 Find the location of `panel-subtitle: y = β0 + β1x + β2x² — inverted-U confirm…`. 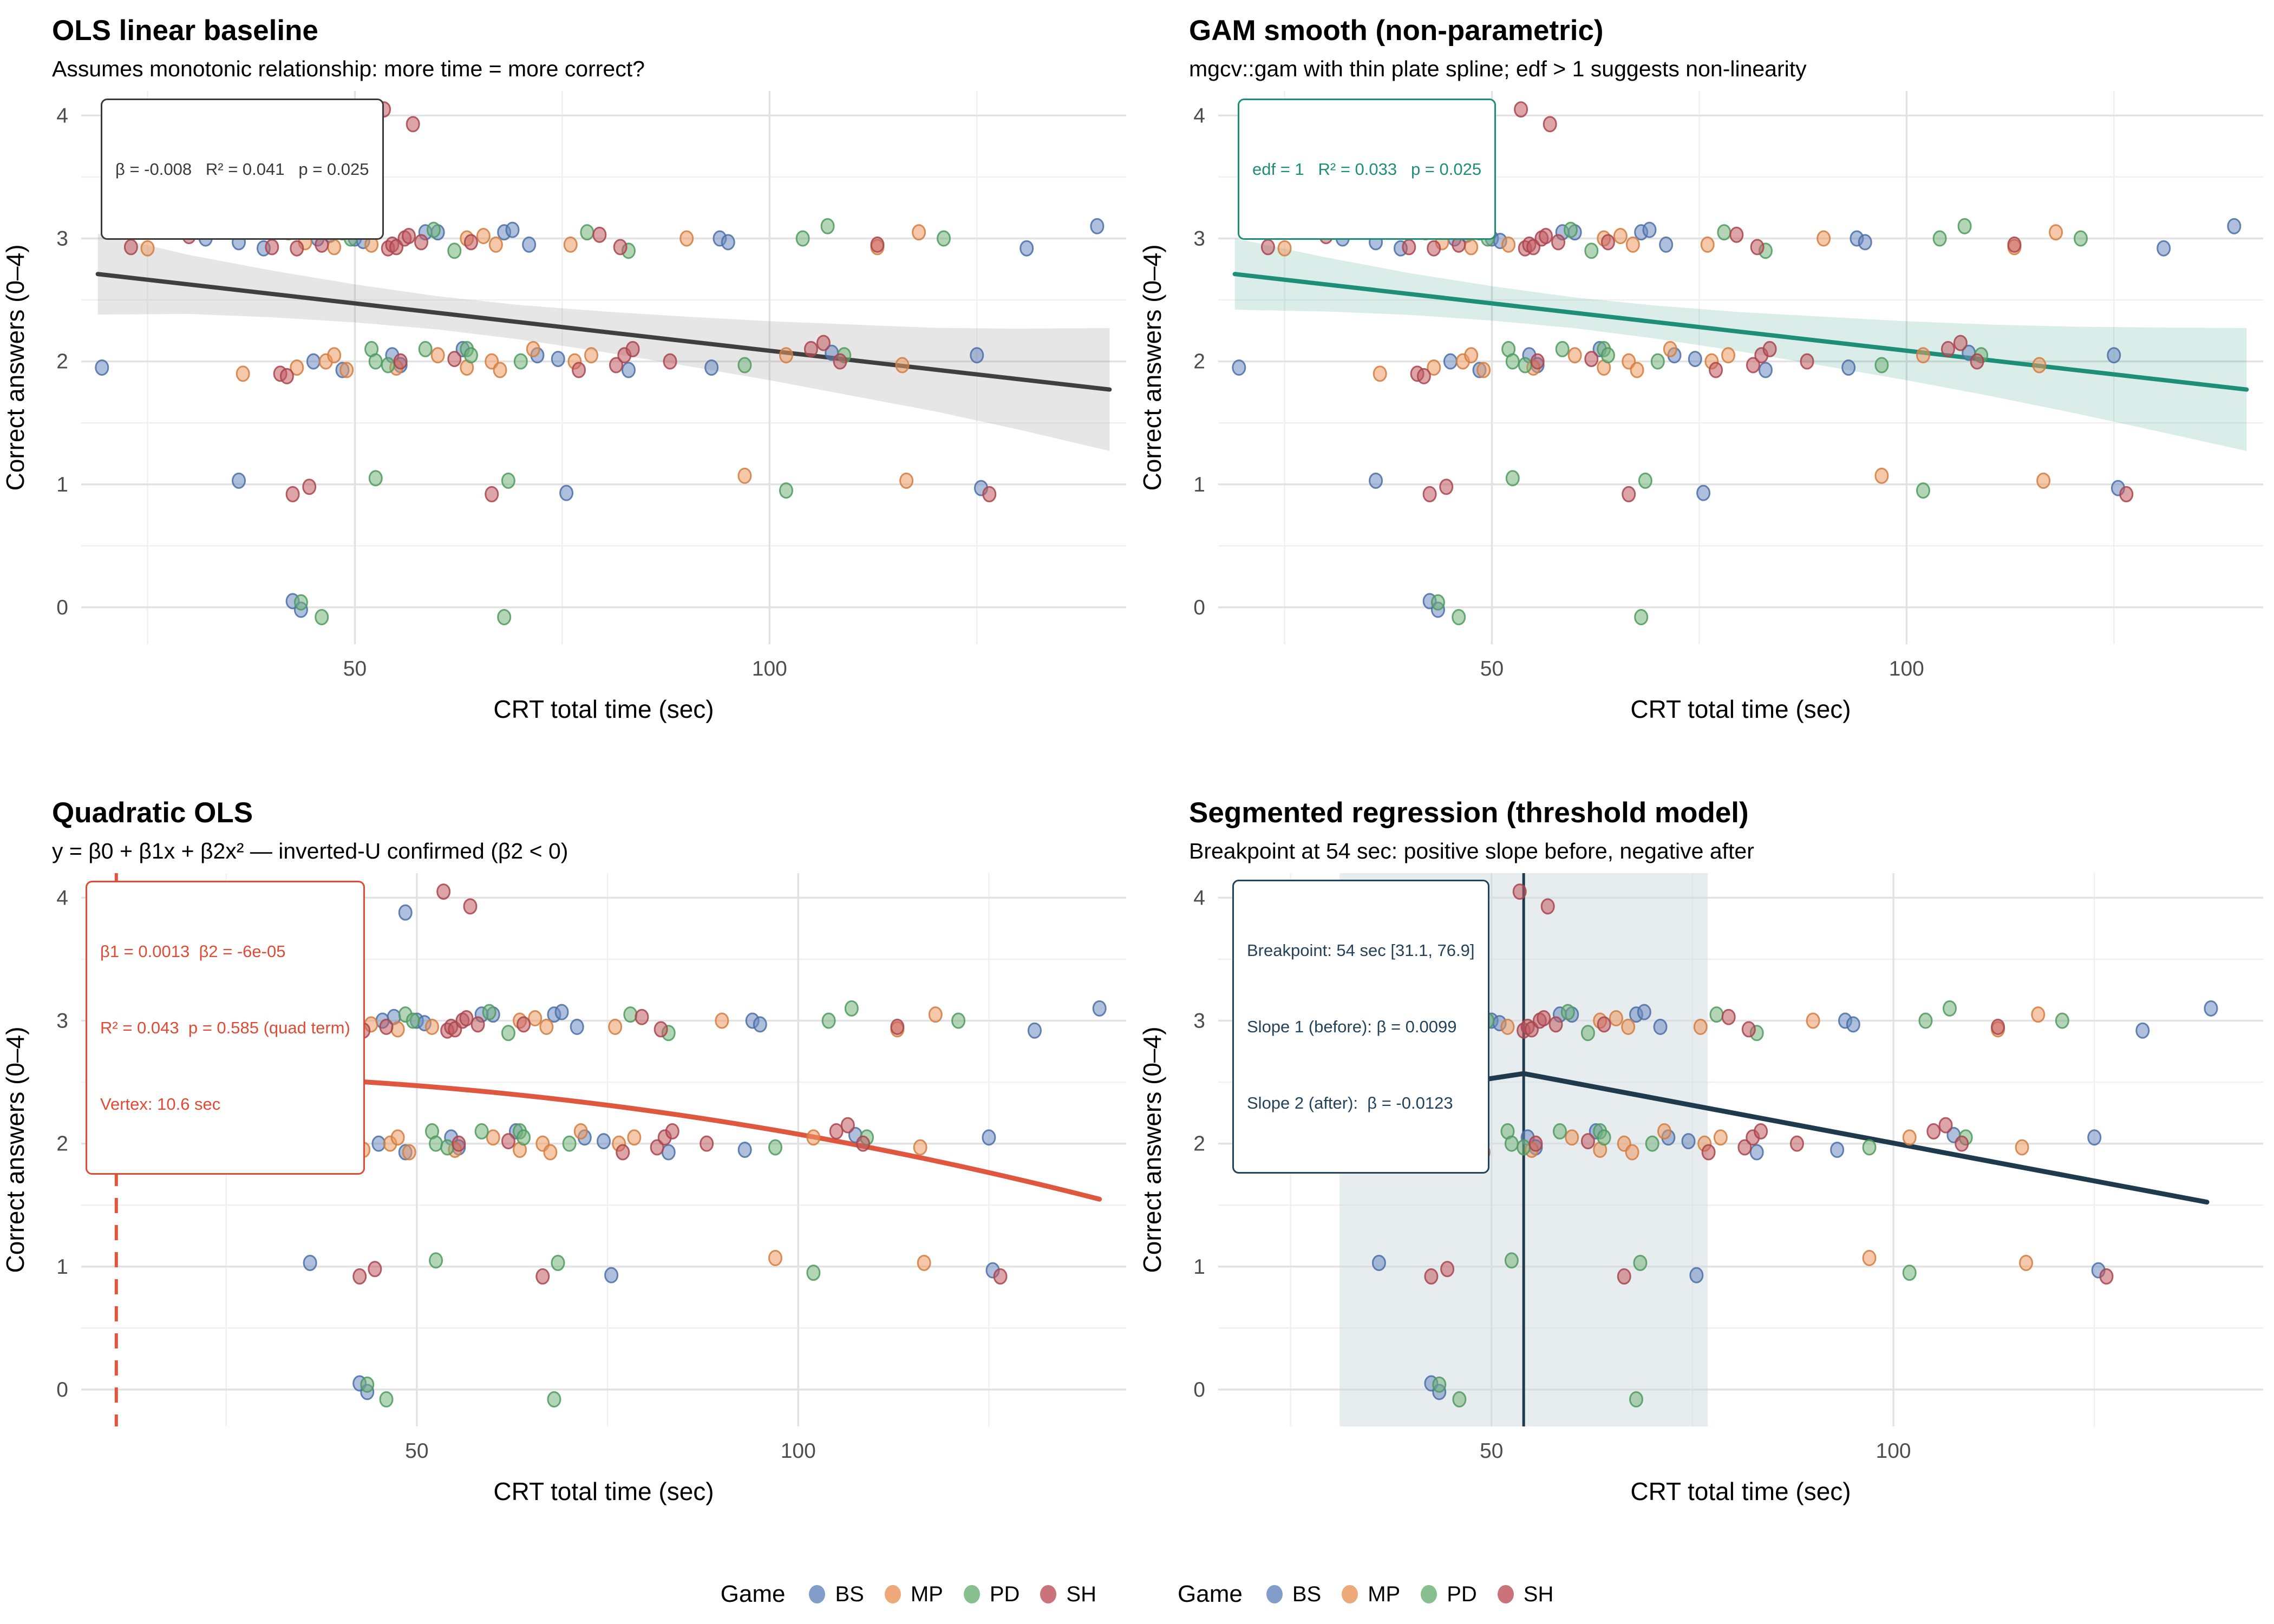

panel-subtitle: y = β0 + β1x + β2x² — inverted-U confirm… is located at coordinates (310, 851).